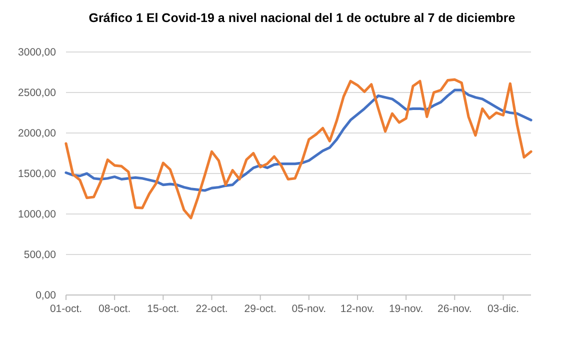  I want to click on x-tick-label: 12-nov., so click(357, 309).